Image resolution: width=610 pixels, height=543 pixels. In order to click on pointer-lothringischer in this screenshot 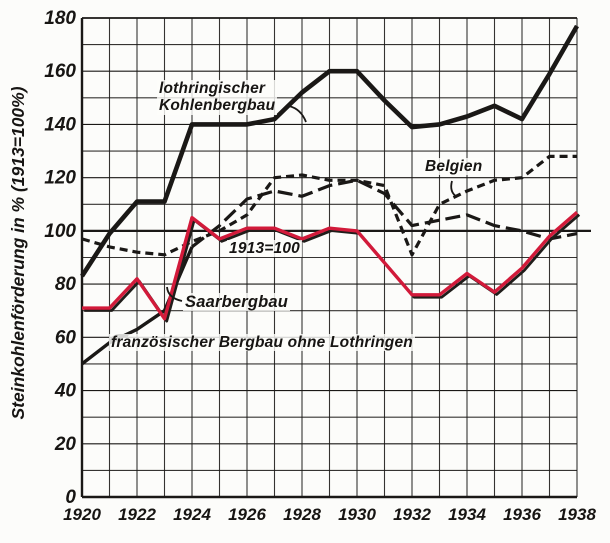, I will do `click(297, 114)`.